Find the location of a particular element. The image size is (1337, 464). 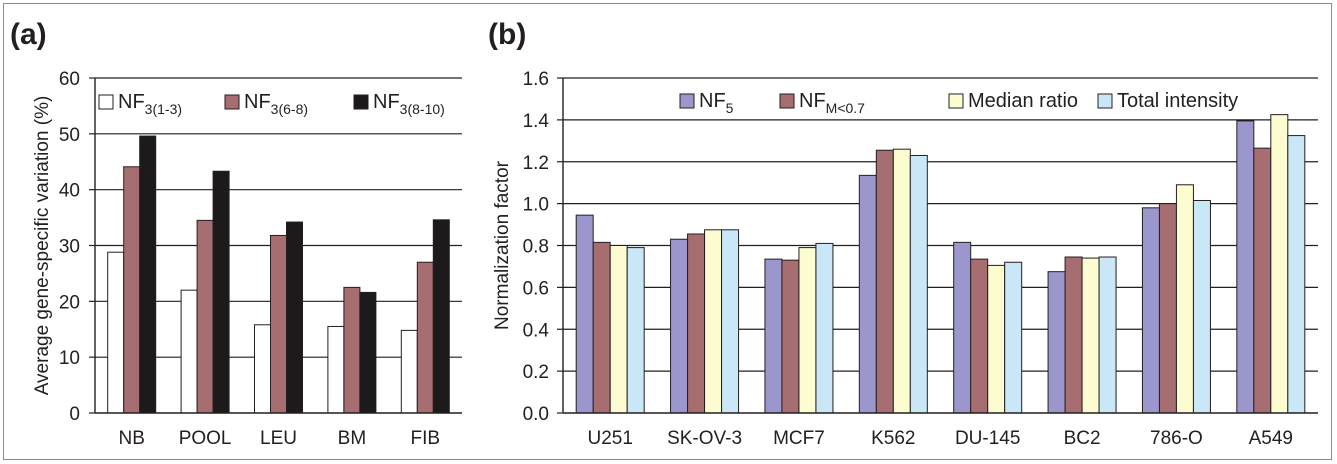

x-tick-label: BM is located at coordinates (352, 438).